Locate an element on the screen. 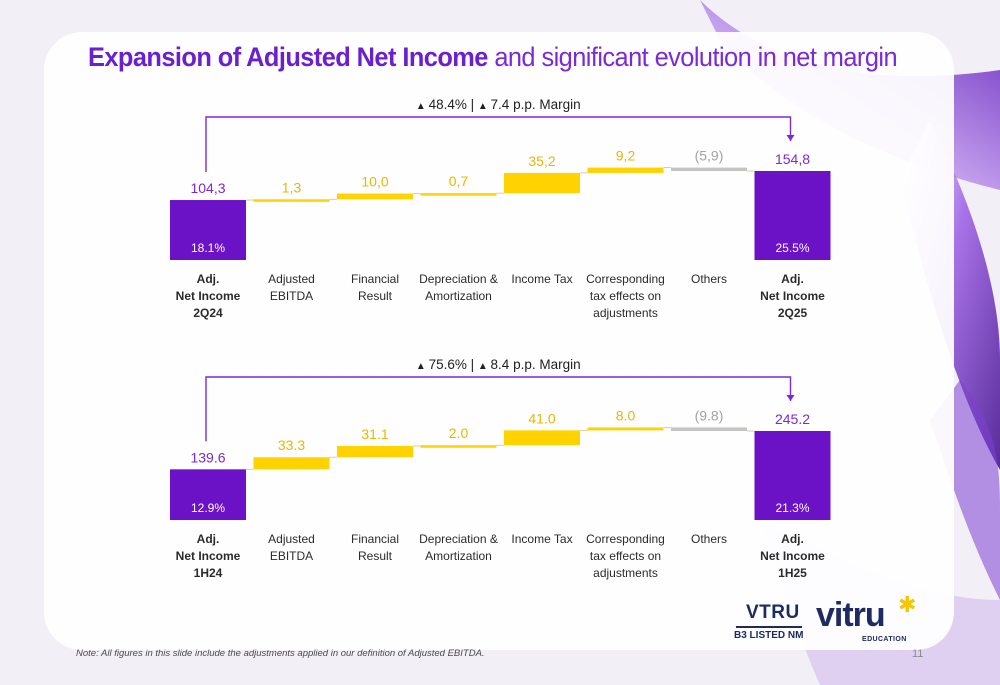  slide-title-bold: Expansion of Adjusted Net Income is located at coordinates (288, 57).